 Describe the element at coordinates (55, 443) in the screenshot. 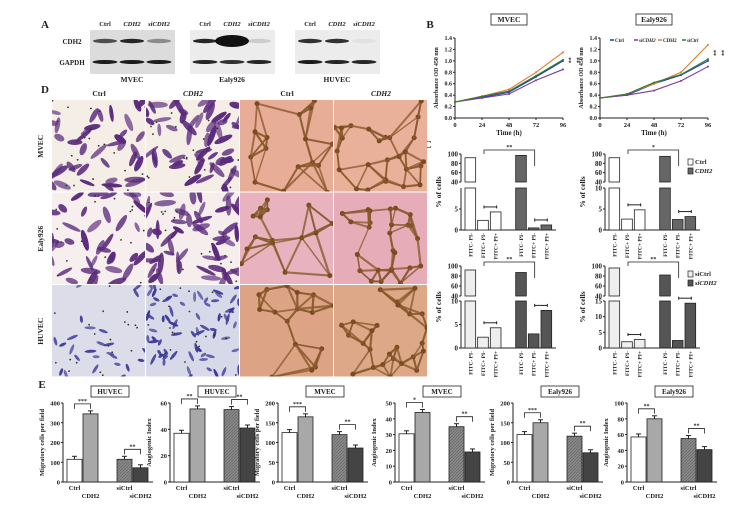

I see `y-tick-label: 200` at that location.